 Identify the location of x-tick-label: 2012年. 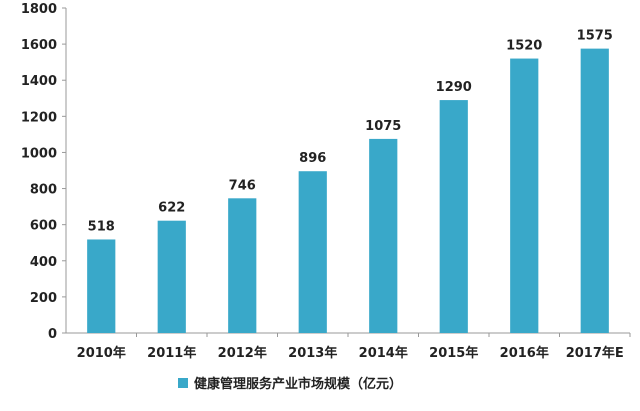
(242, 353).